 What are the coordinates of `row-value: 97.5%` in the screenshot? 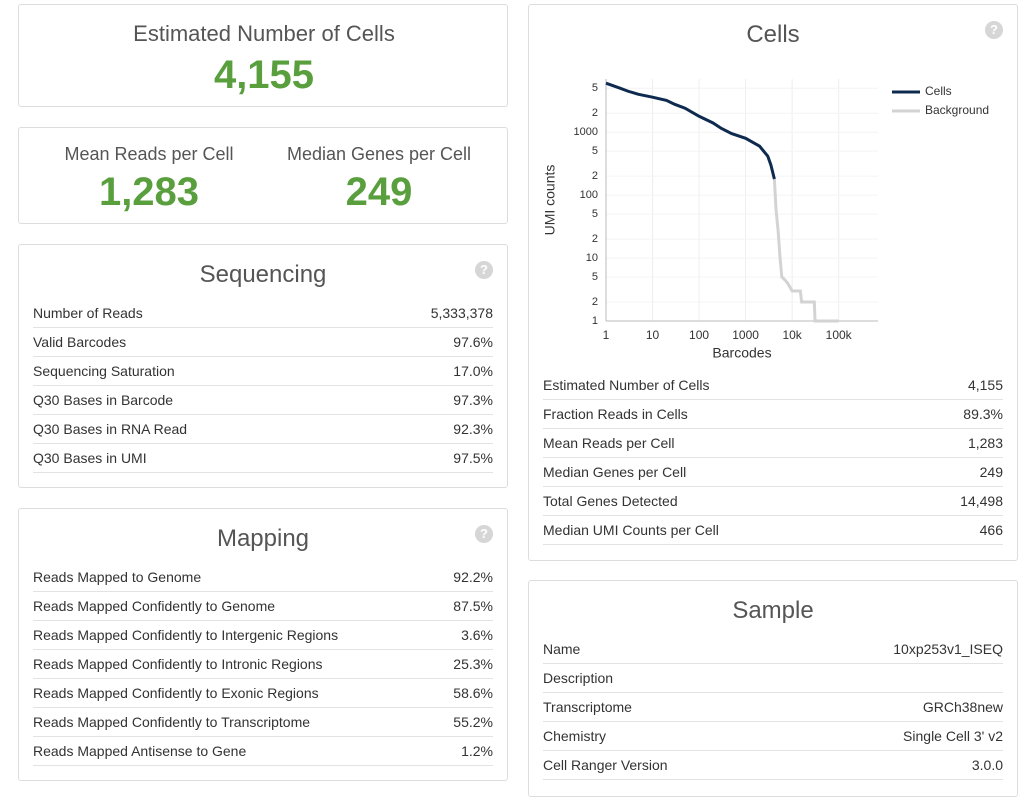 It's located at (473, 457).